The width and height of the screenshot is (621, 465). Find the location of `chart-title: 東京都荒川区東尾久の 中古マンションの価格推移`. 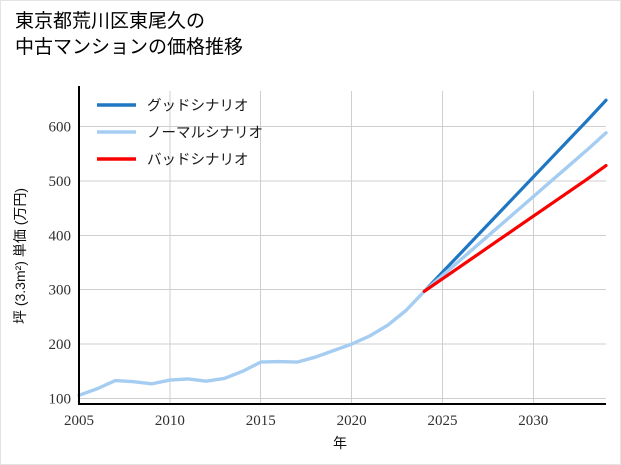

chart-title: 東京都荒川区東尾久の 中古マンションの価格推移 is located at coordinates (129, 34).